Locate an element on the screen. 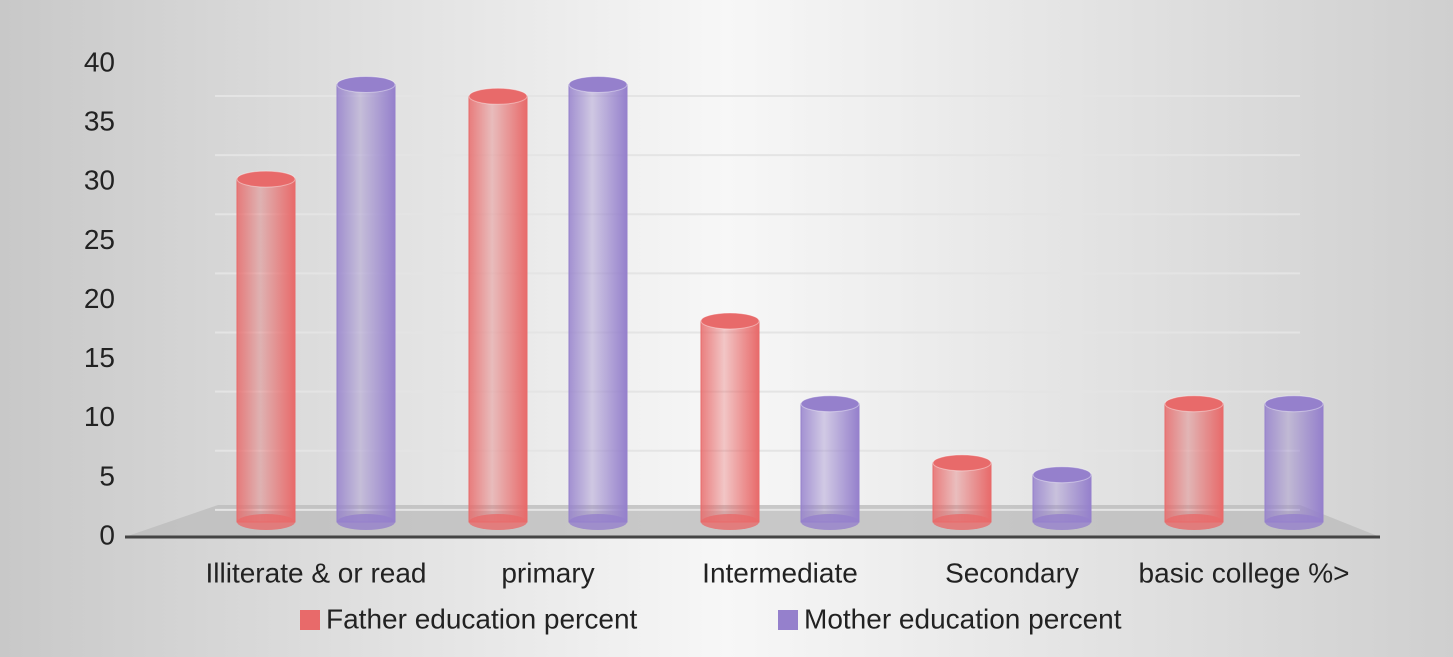 This screenshot has width=1453, height=657. y-tick-label: 35 is located at coordinates (99, 121).